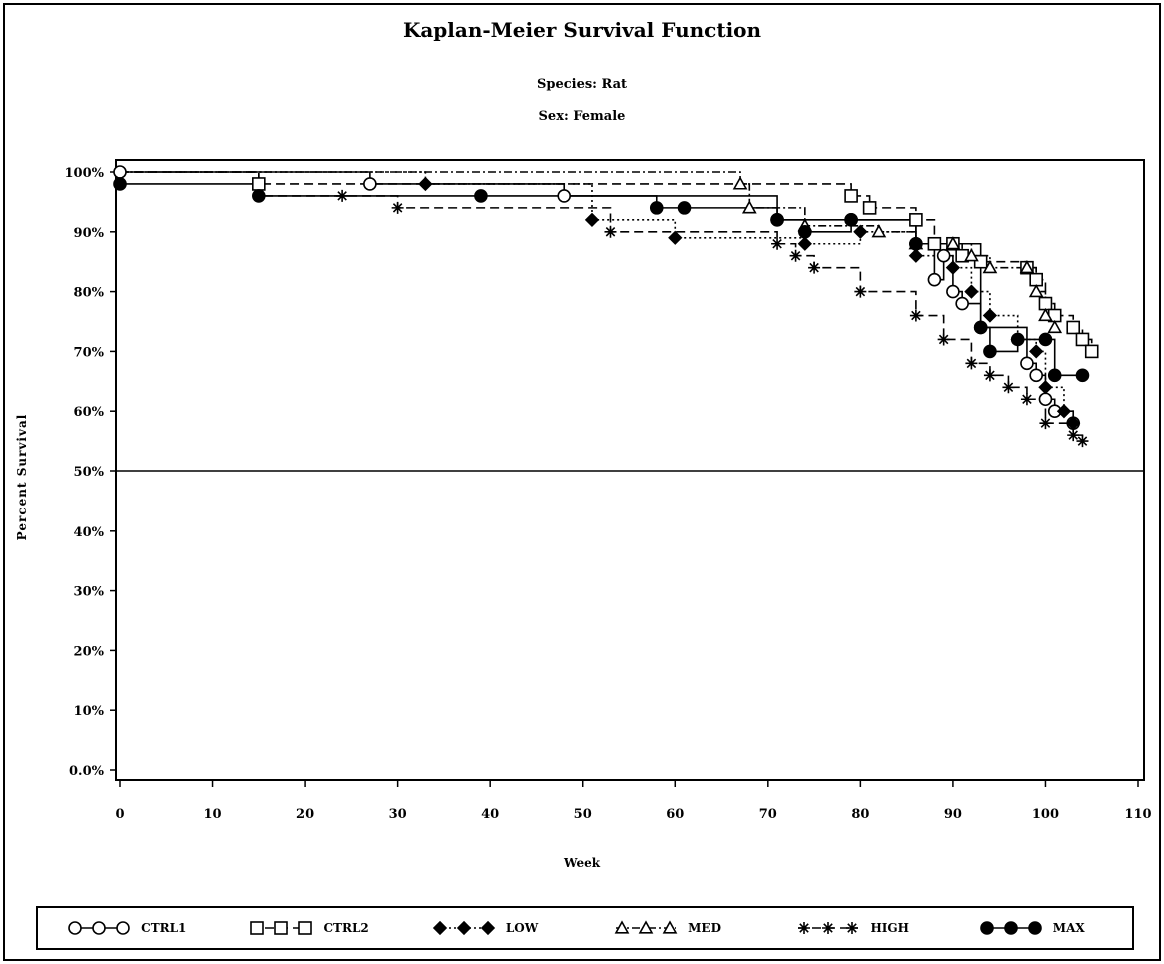 This screenshot has height=964, width=1164. What do you see at coordinates (490, 814) in the screenshot?
I see `x-tick-label: 40` at bounding box center [490, 814].